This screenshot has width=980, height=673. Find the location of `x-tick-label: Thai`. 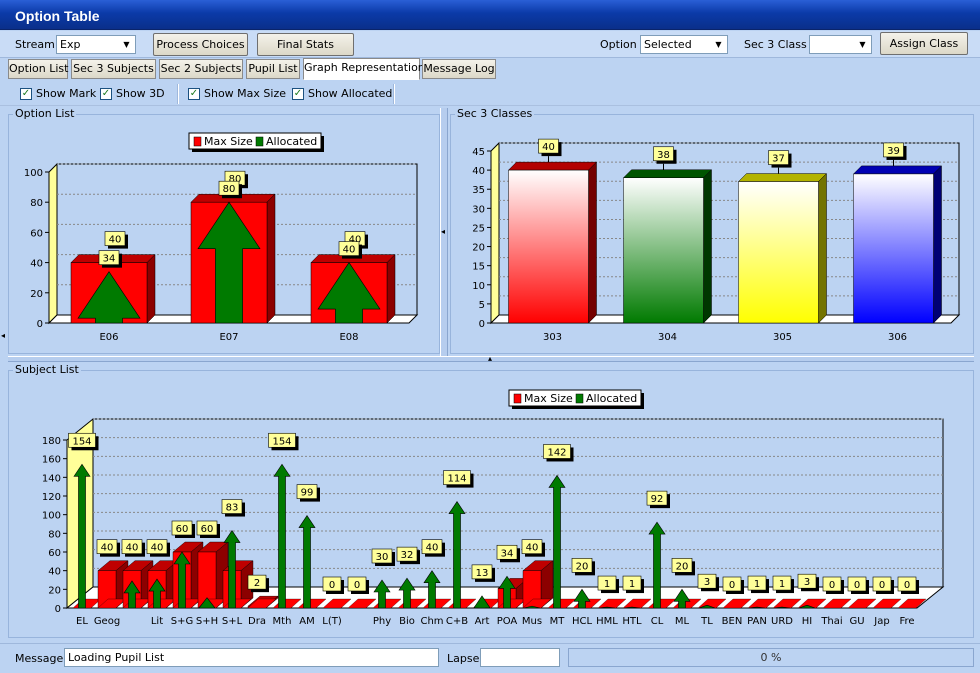

x-tick-label: Thai is located at coordinates (831, 621).